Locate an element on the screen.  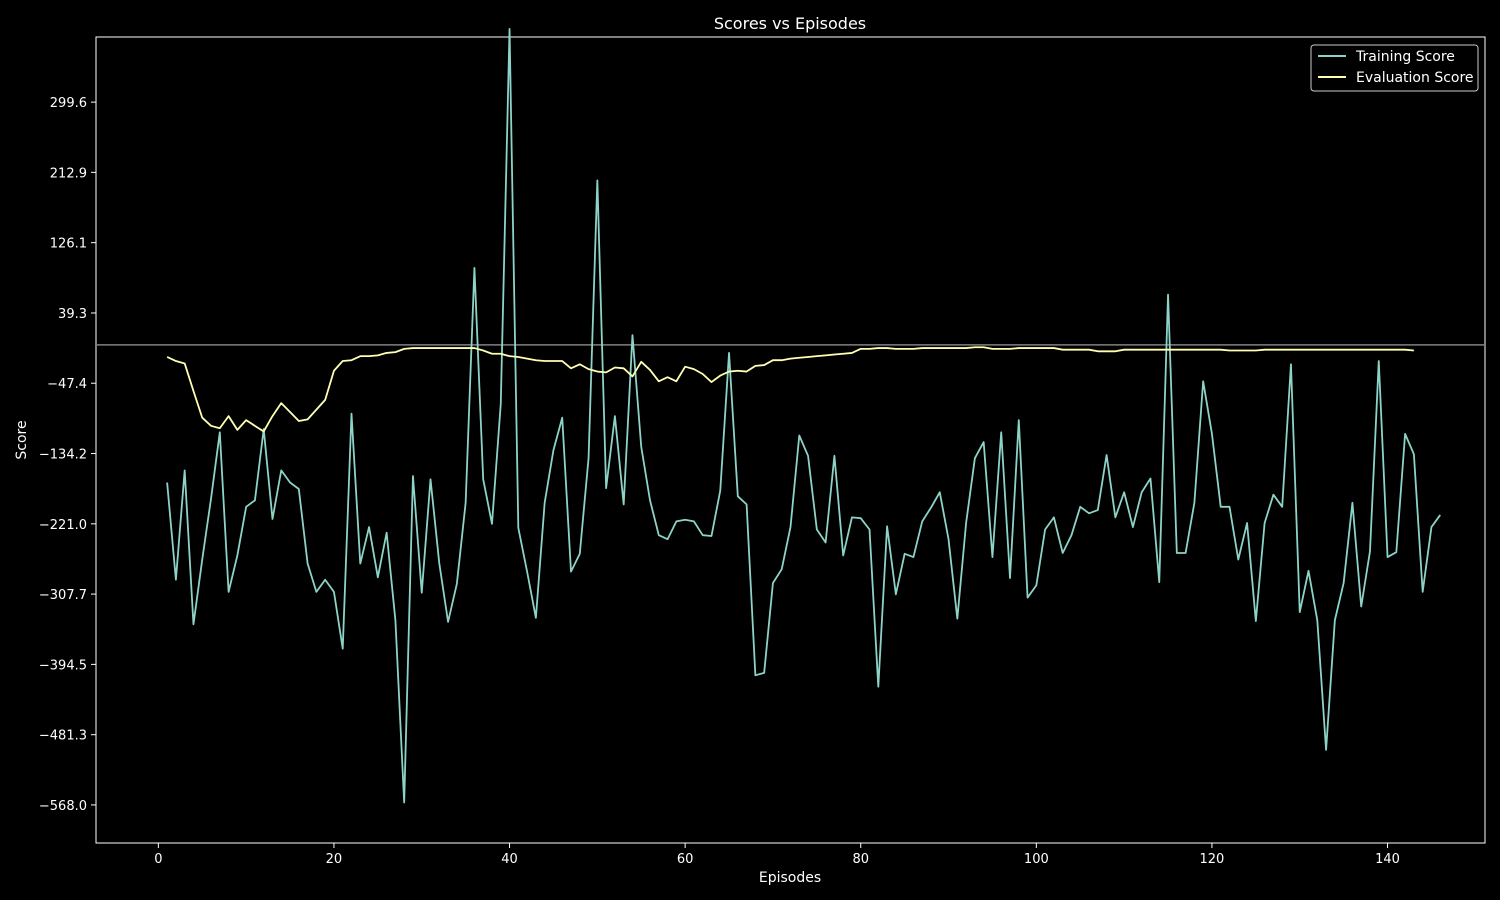
legend-label-evaluation: Evaluation Score is located at coordinates (1415, 78).